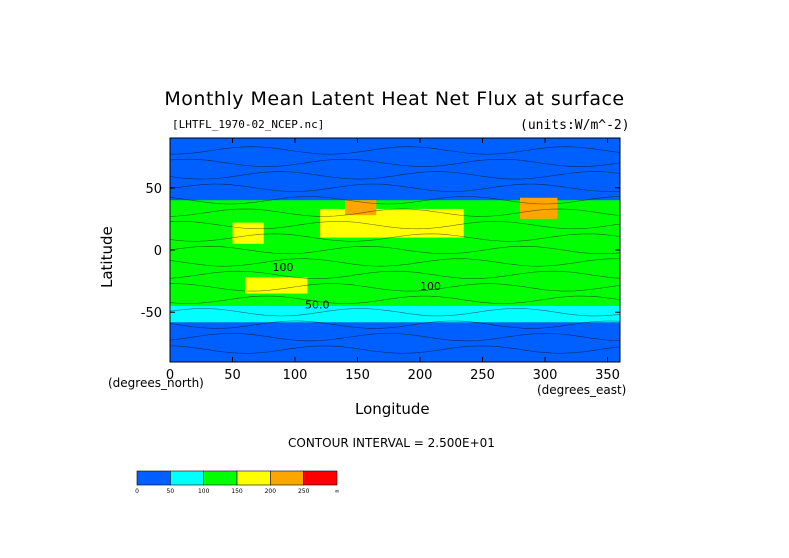 The image size is (789, 558). What do you see at coordinates (295, 375) in the screenshot?
I see `x-tick-label: 100` at bounding box center [295, 375].